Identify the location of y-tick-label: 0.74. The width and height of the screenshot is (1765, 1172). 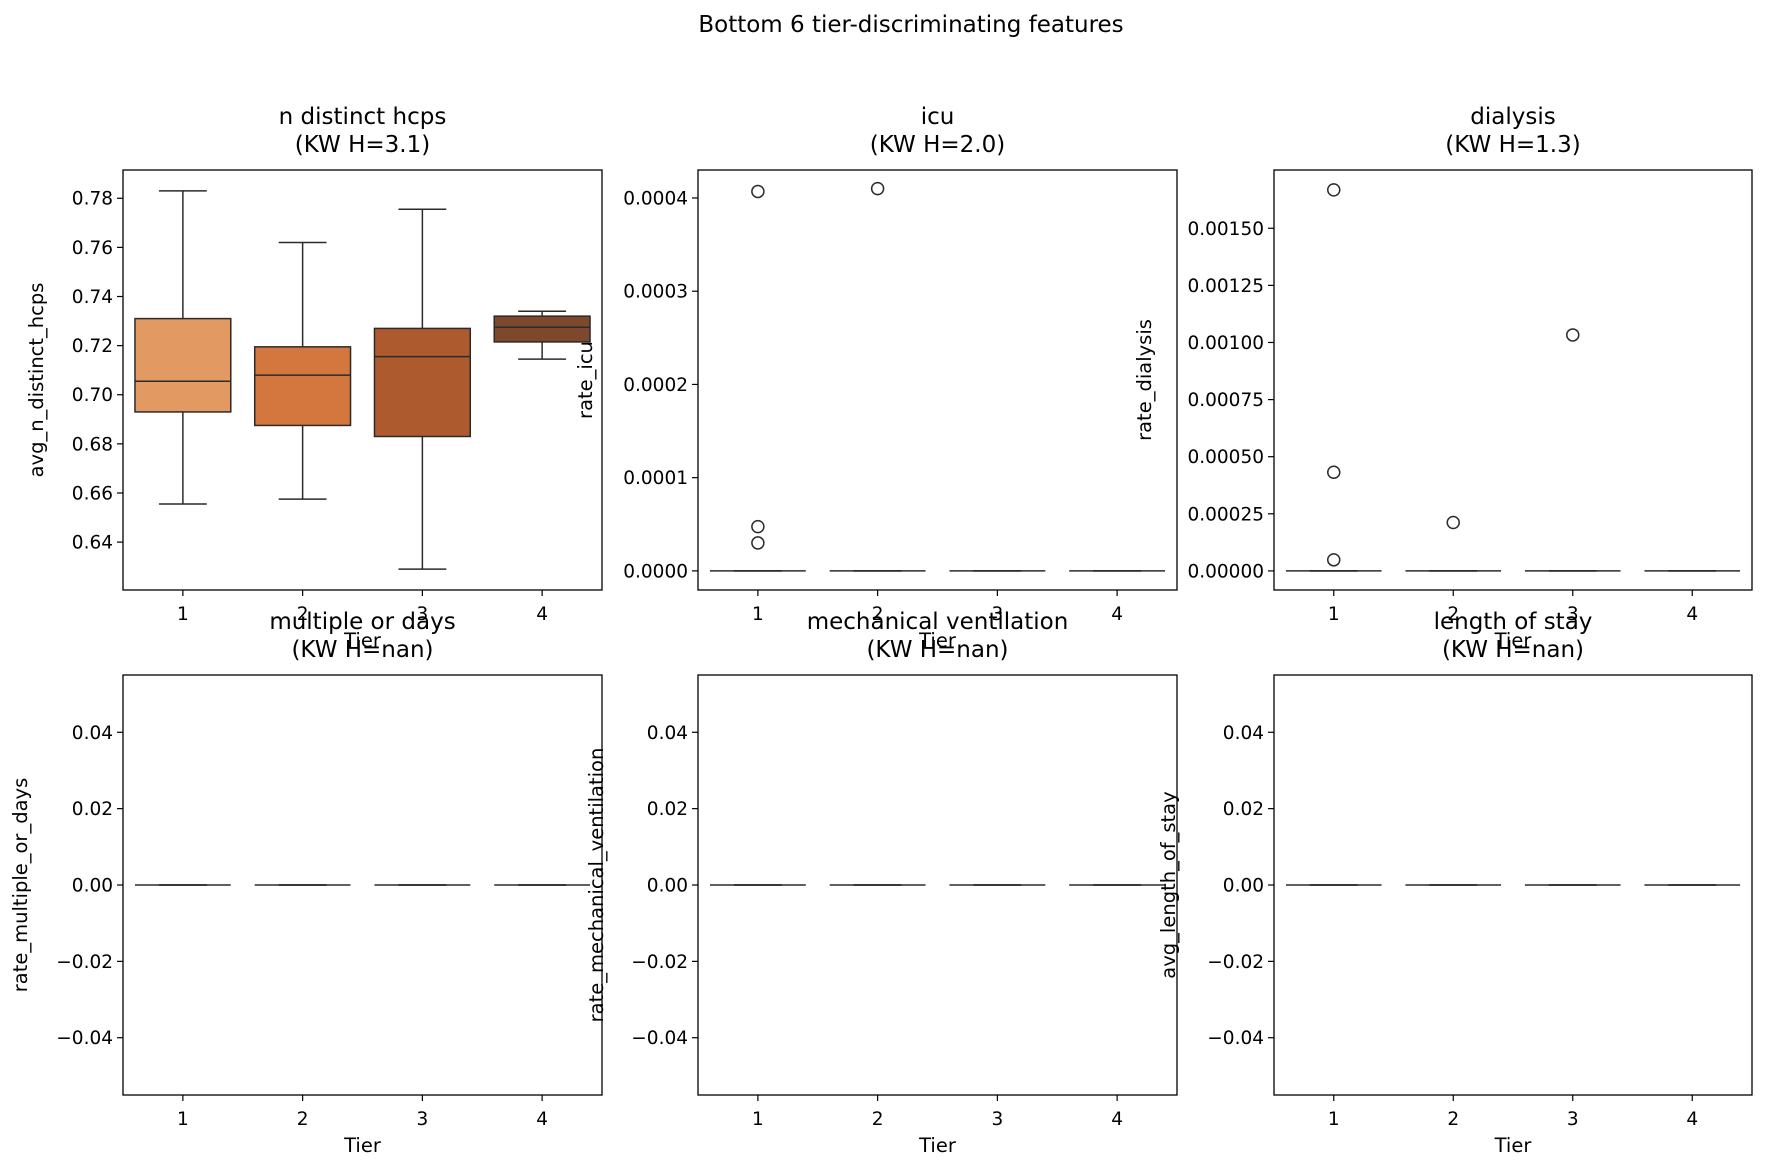
(92, 297).